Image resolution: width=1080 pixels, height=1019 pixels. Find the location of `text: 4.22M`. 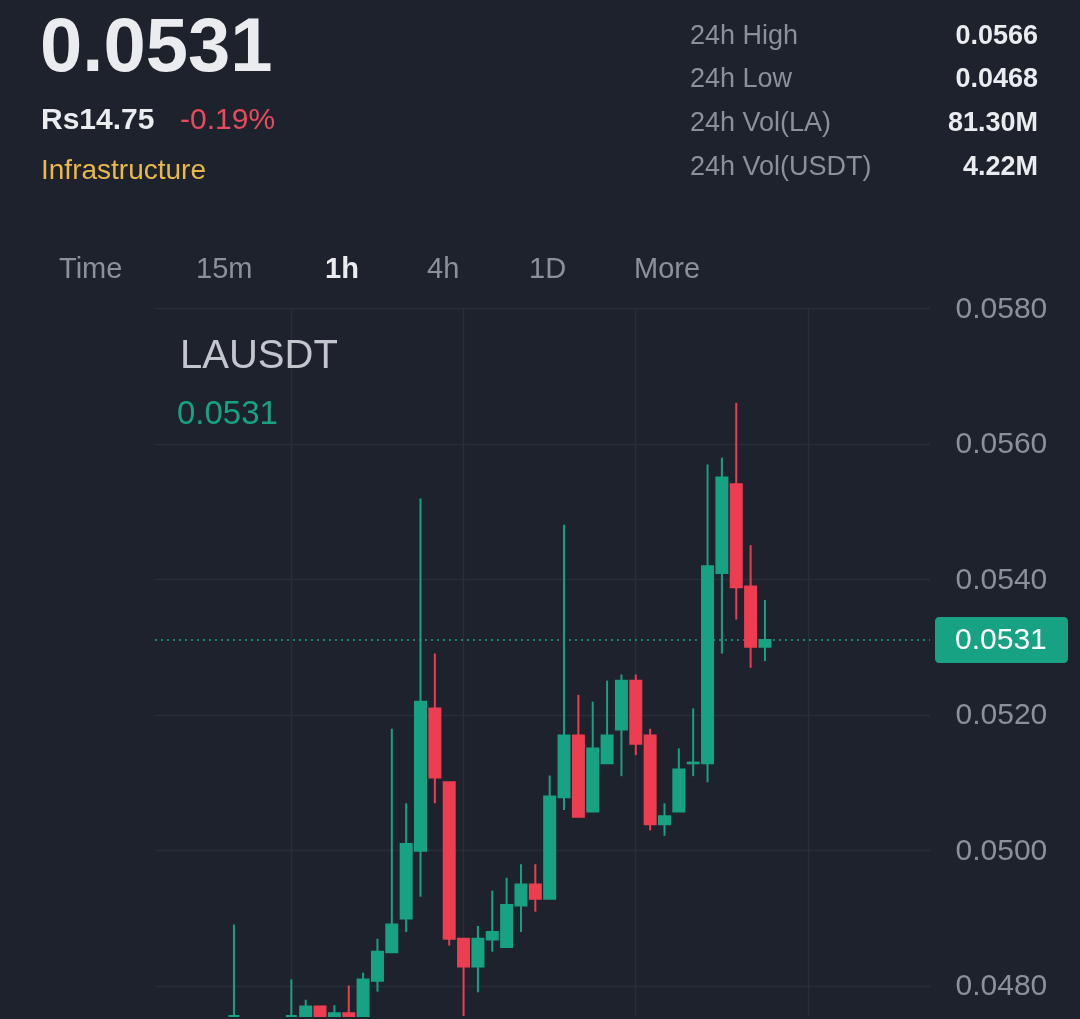

text: 4.22M is located at coordinates (1000, 166).